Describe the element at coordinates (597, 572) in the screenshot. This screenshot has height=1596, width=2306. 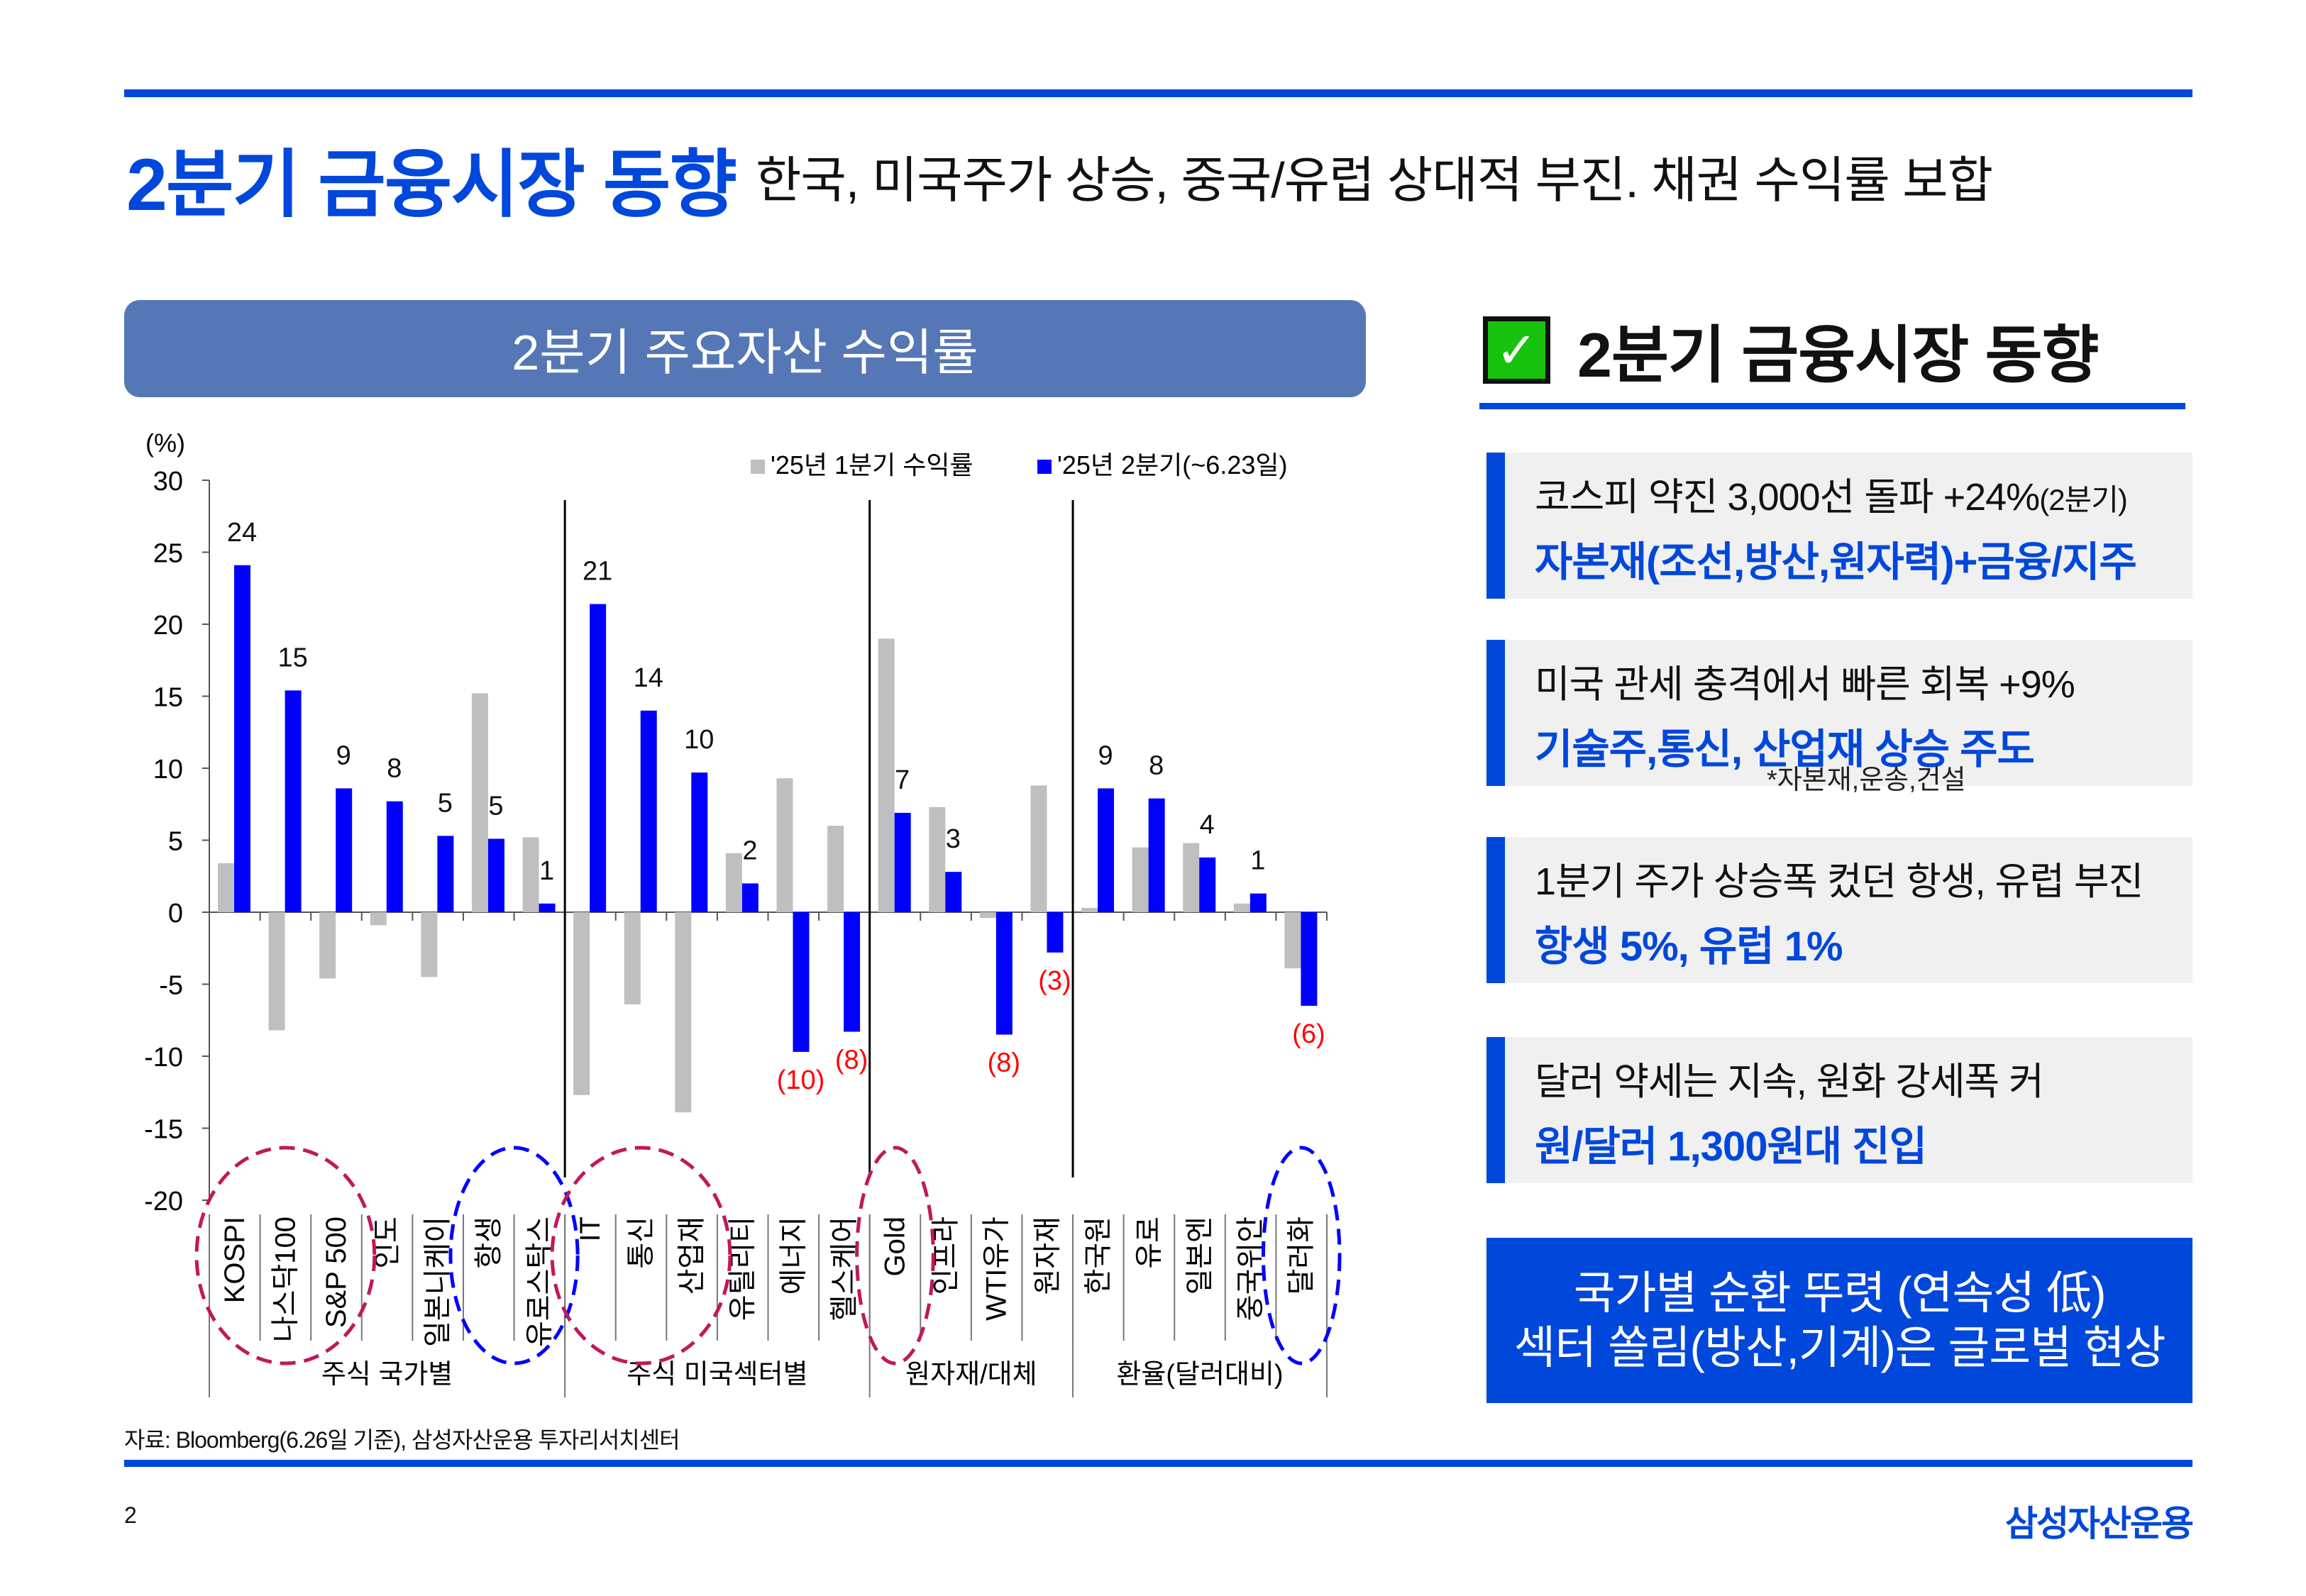
I see `data-label: 21` at that location.